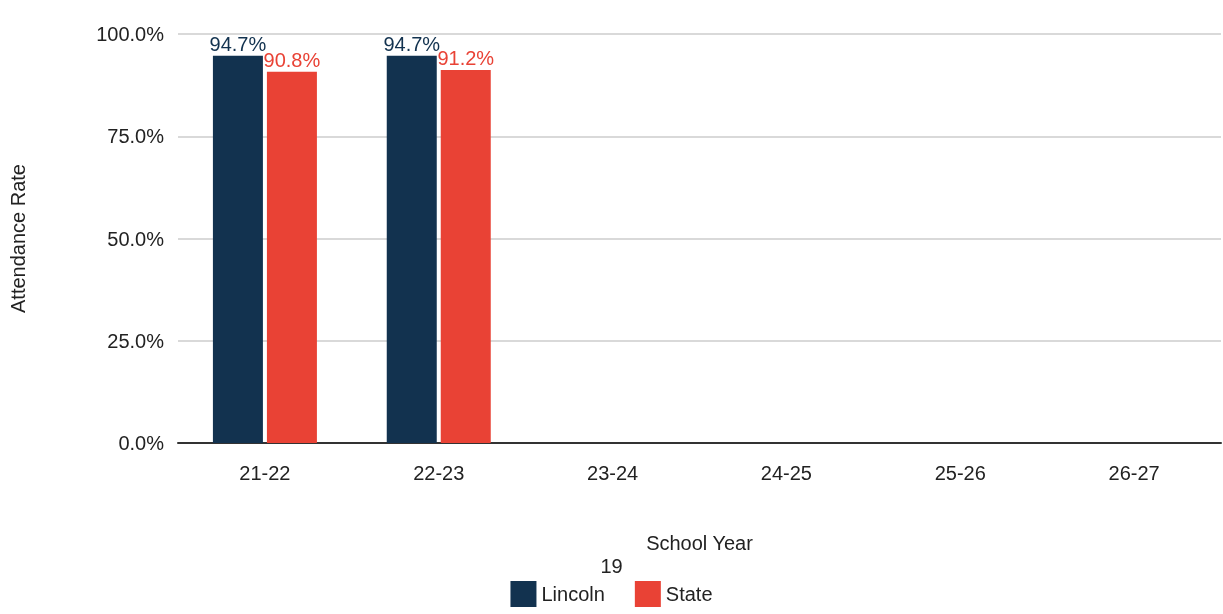 Image resolution: width=1223 pixels, height=614 pixels. What do you see at coordinates (700, 543) in the screenshot?
I see `x-axis-title: School Year` at bounding box center [700, 543].